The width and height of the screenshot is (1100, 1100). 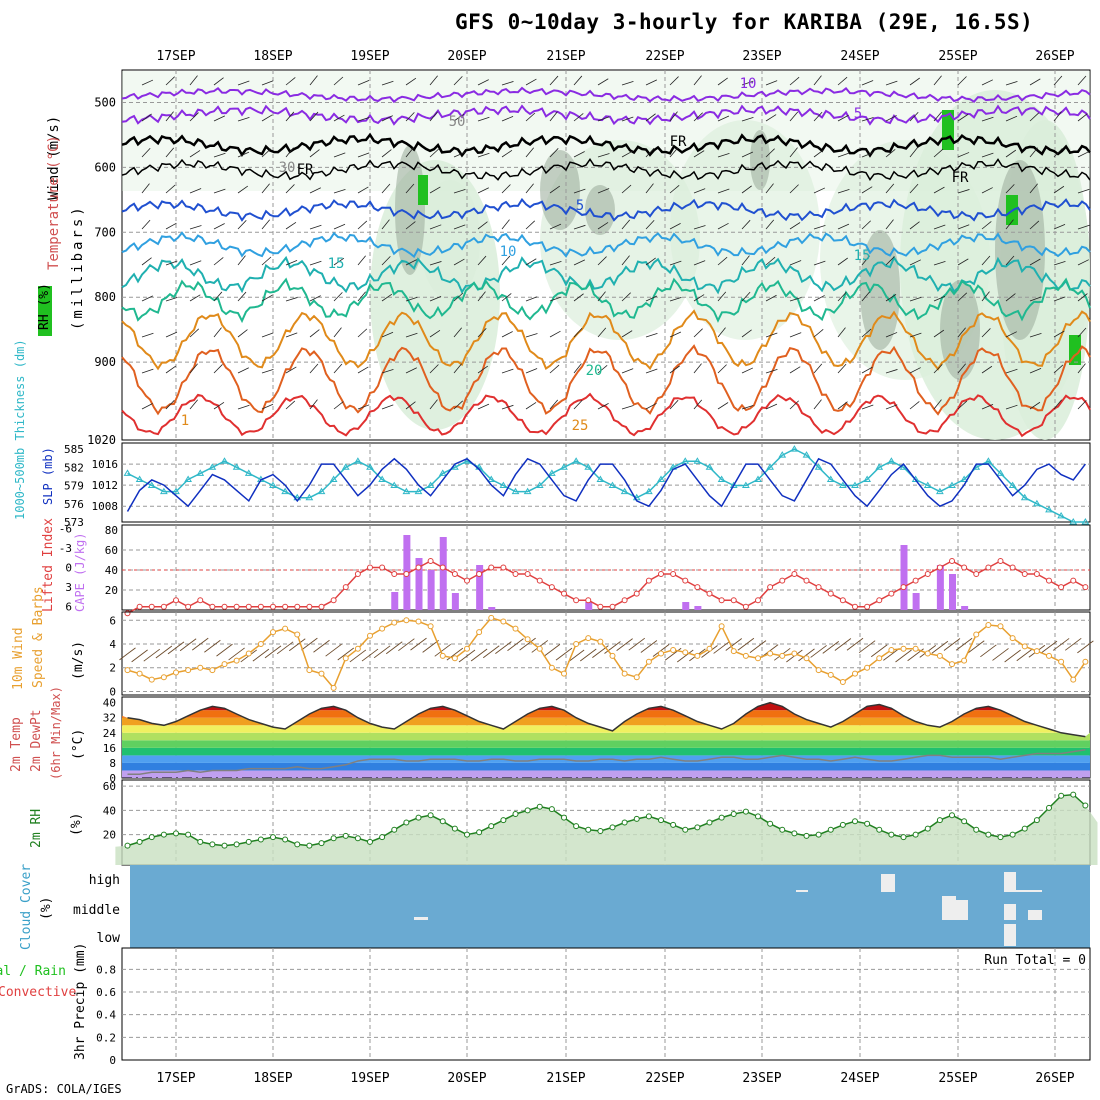 I want to click on temp2m-unit: (°C), so click(x=78, y=744).